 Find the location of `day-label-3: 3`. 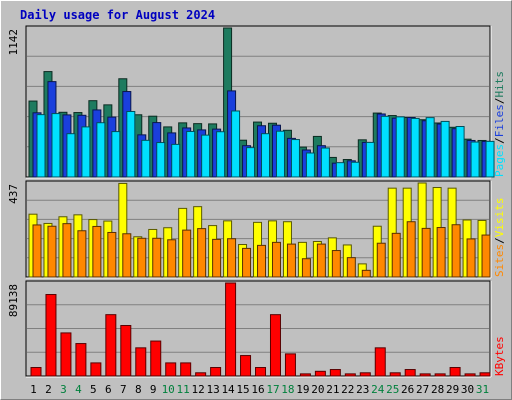

day-label-3: 3 is located at coordinates (63, 389).